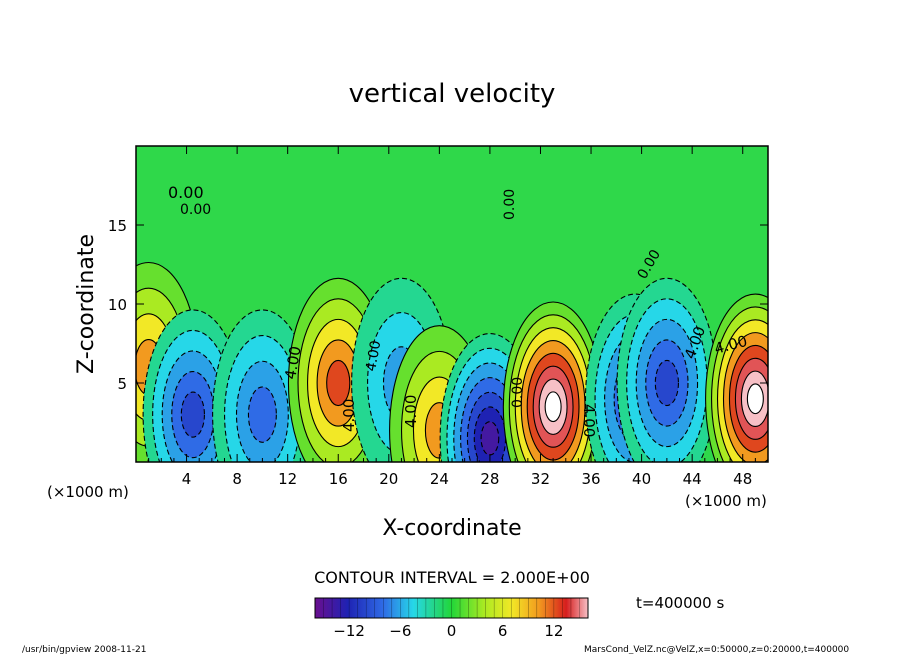 Image resolution: width=904 pixels, height=654 pixels. What do you see at coordinates (388, 479) in the screenshot?
I see `x-tick-label: 20` at bounding box center [388, 479].